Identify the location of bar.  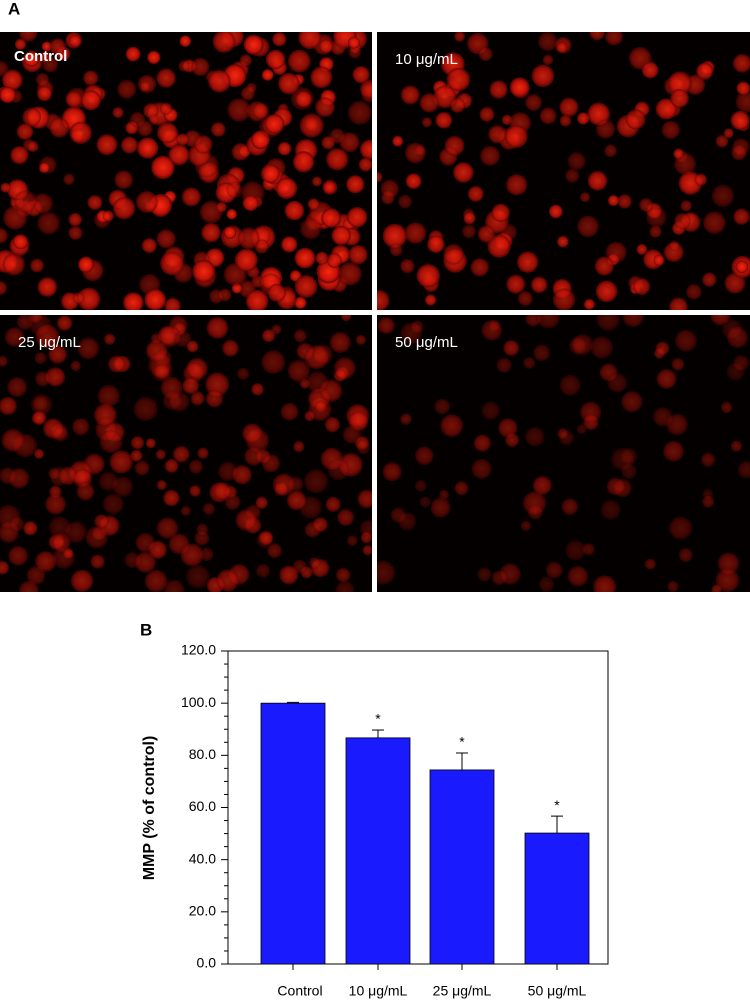
(462, 867).